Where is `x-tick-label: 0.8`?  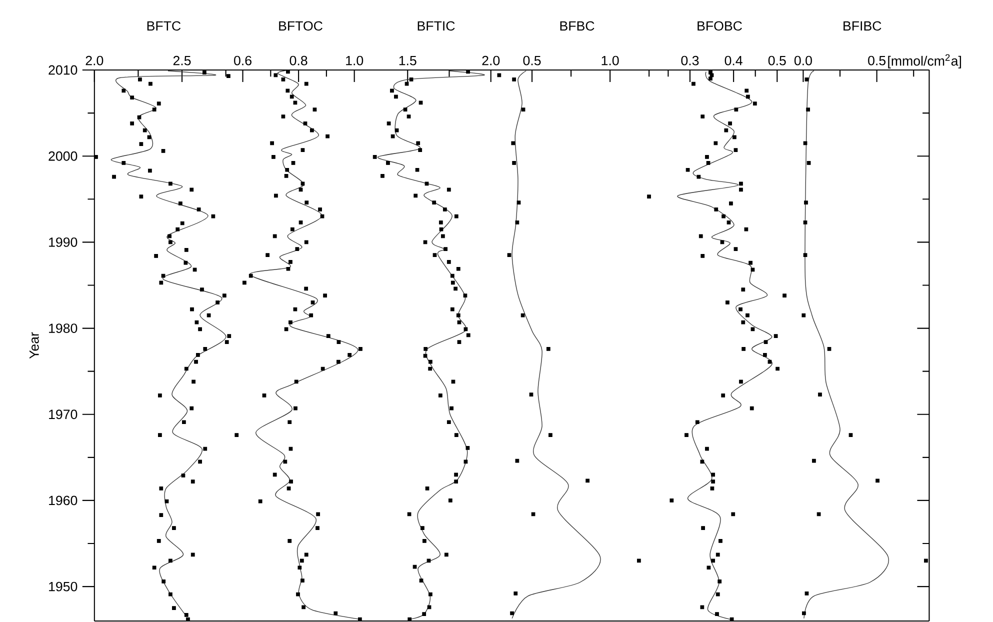
x-tick-label: 0.8 is located at coordinates (299, 61).